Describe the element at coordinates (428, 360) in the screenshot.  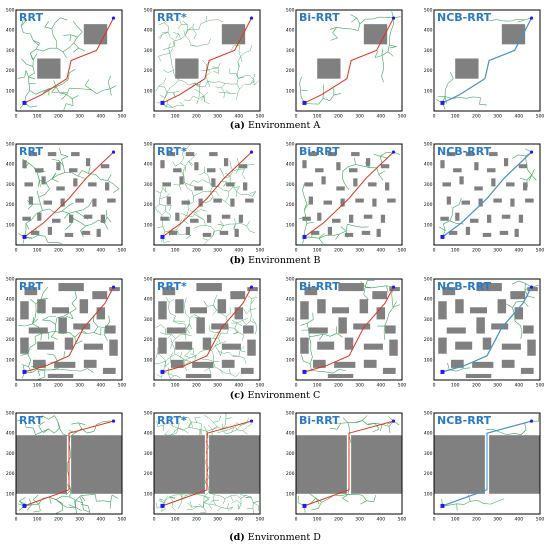
I see `y-tick-label: 100` at that location.